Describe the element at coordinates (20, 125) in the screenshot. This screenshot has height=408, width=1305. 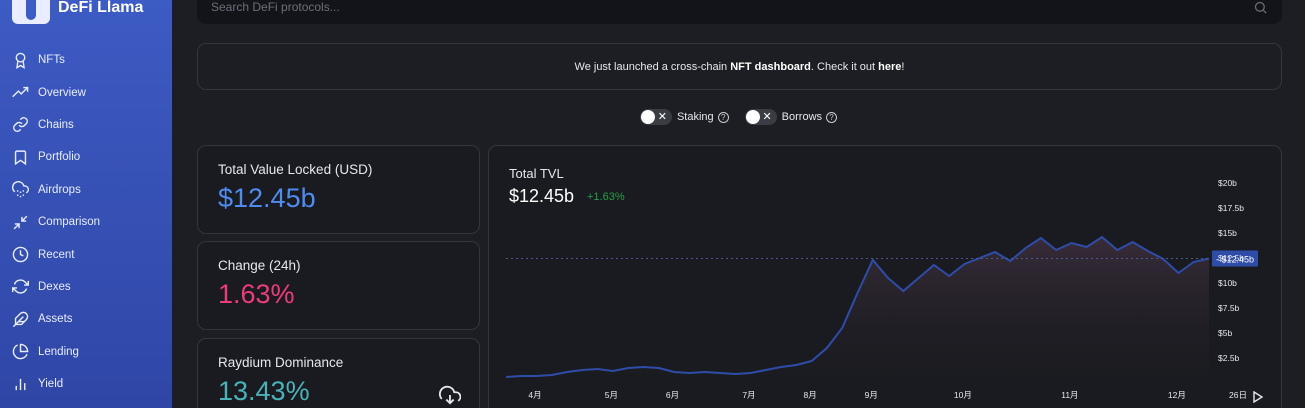
I see `link-icon` at that location.